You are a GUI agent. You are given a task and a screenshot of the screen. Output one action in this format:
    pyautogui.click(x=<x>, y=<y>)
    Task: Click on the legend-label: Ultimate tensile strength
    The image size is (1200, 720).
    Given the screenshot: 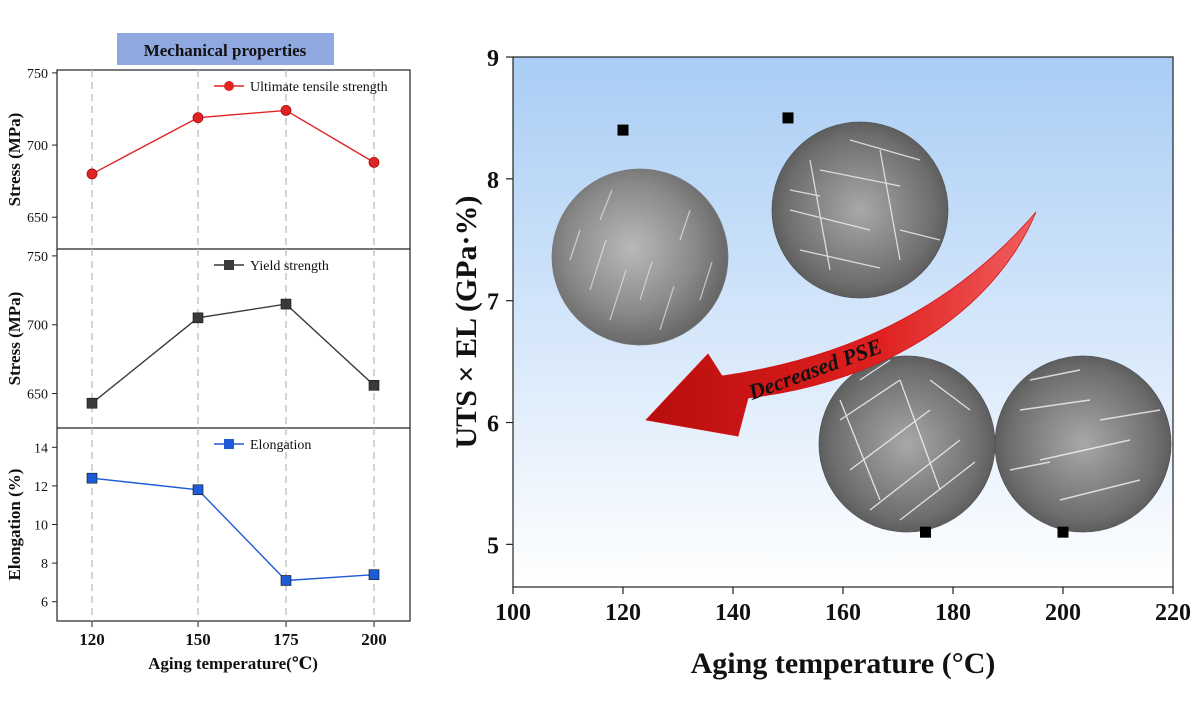 What is the action you would take?
    pyautogui.click(x=319, y=87)
    